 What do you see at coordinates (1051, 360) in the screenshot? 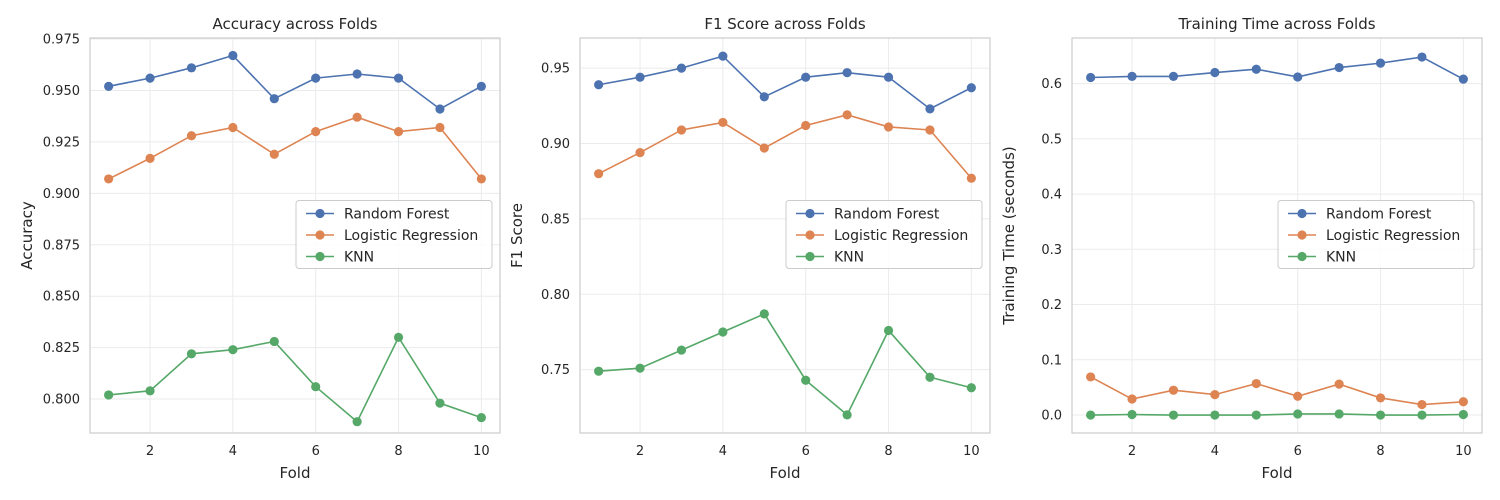
I see `y-tick-label: 0.1` at bounding box center [1051, 360].